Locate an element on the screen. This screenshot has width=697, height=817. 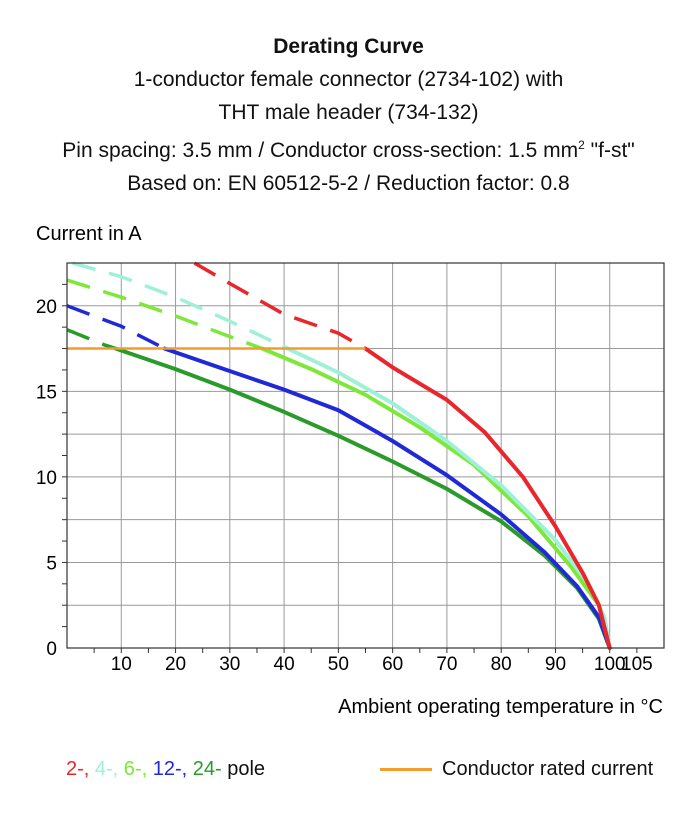
x-tick-label-20: 20 is located at coordinates (175, 664).